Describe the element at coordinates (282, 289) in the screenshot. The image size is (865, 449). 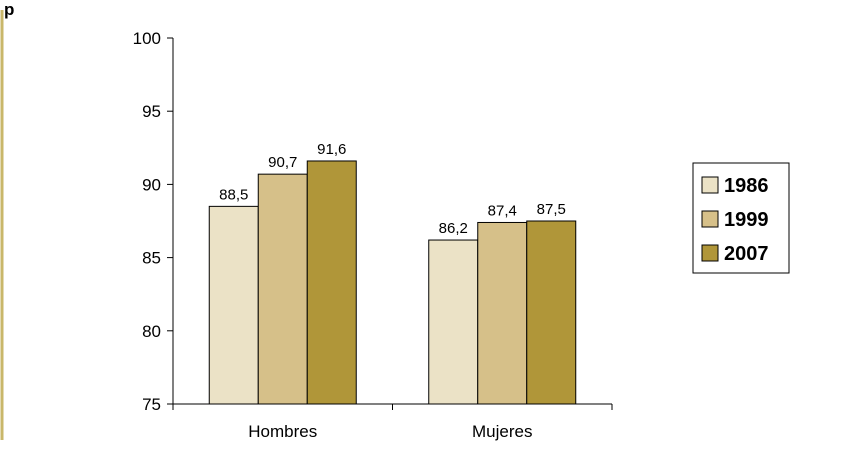
I see `bar-1999-hombres` at that location.